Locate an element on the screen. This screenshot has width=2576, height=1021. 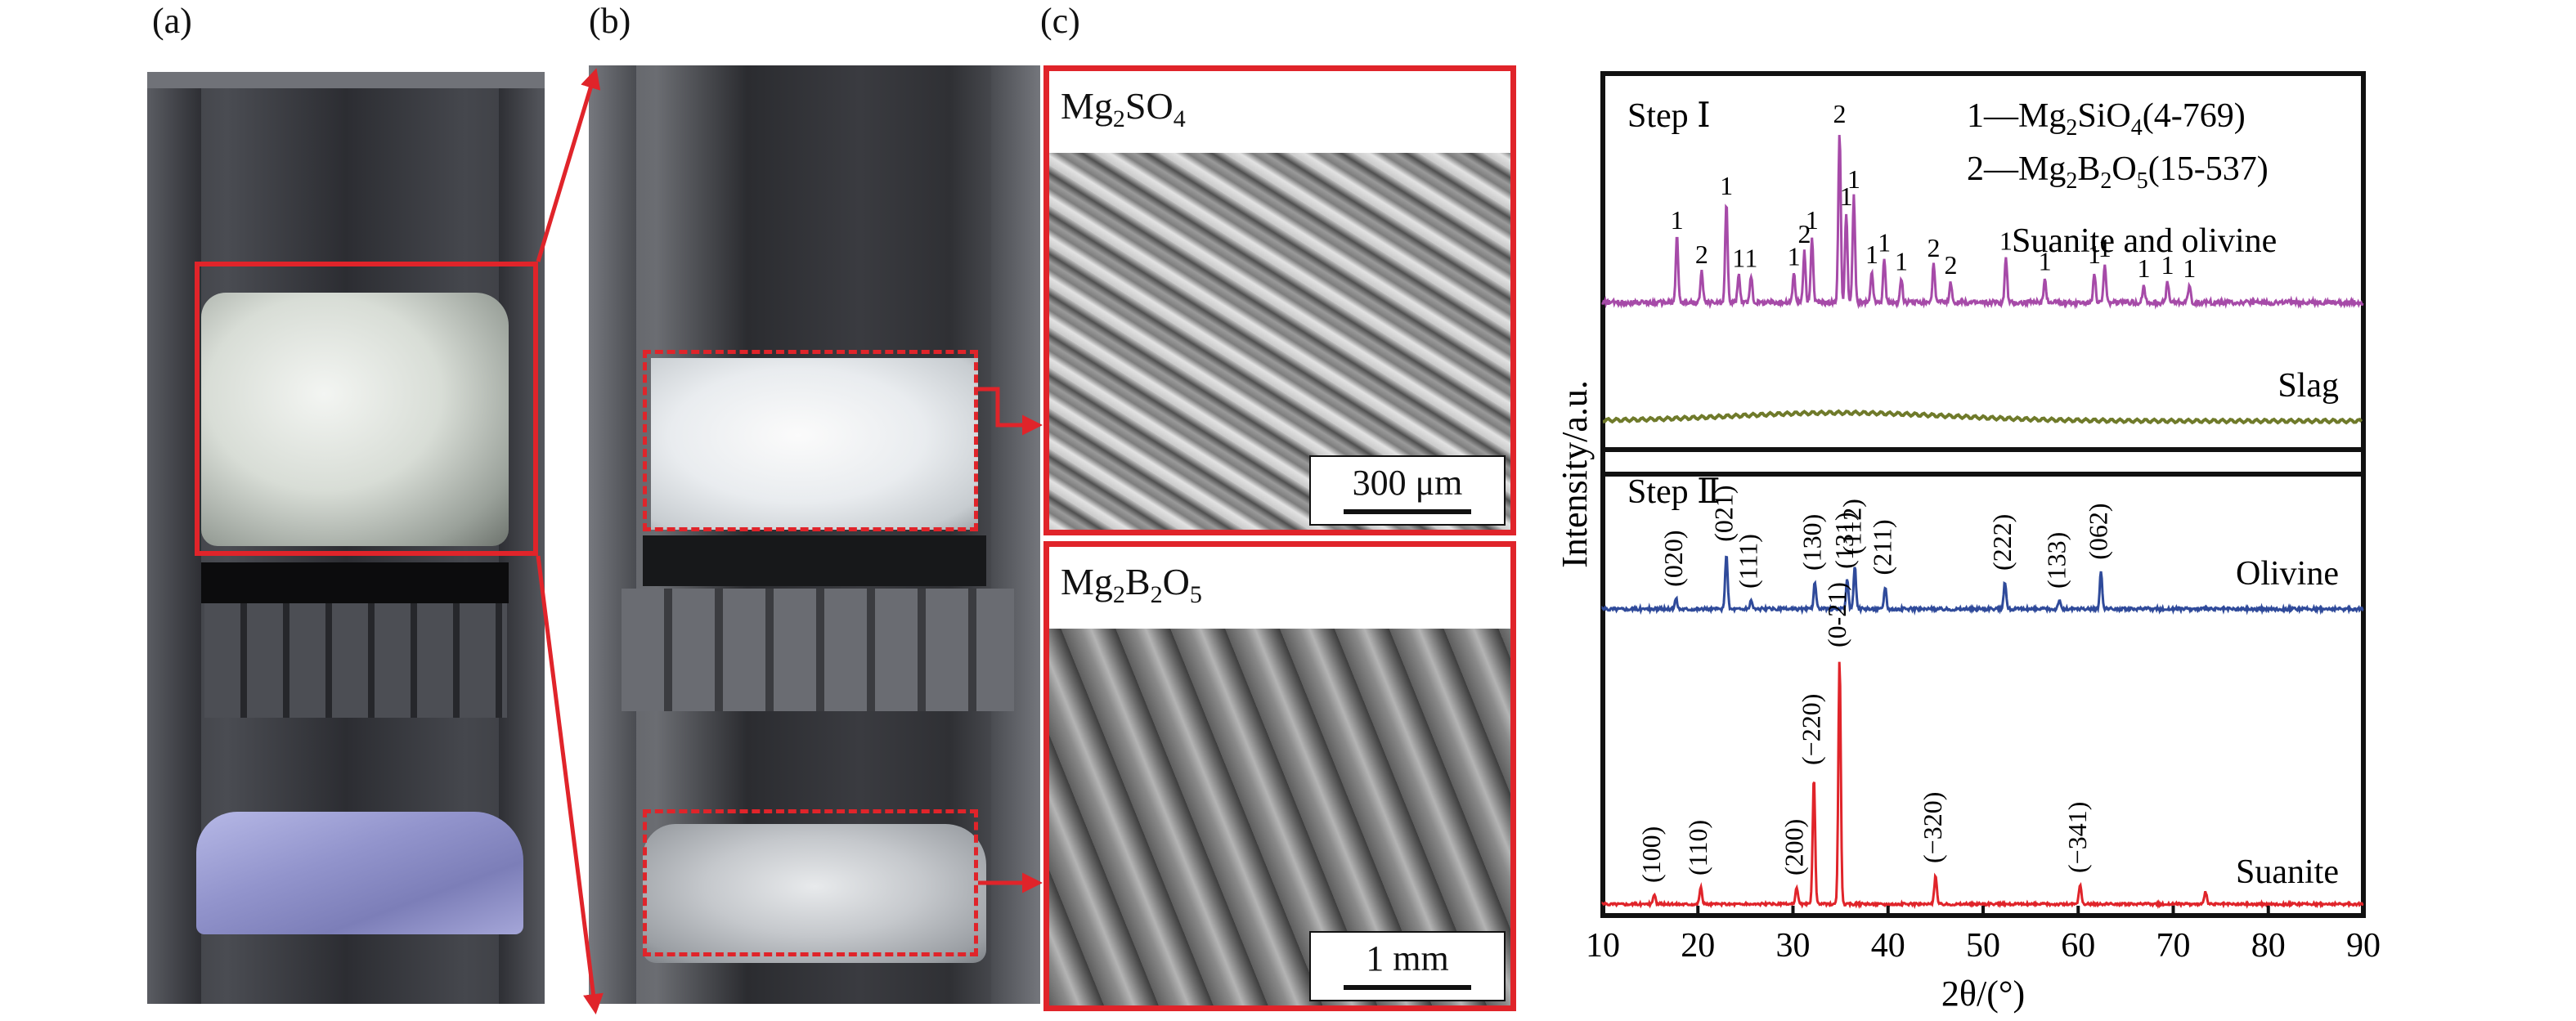
step1-title: Step Ⅰ is located at coordinates (1669, 116).